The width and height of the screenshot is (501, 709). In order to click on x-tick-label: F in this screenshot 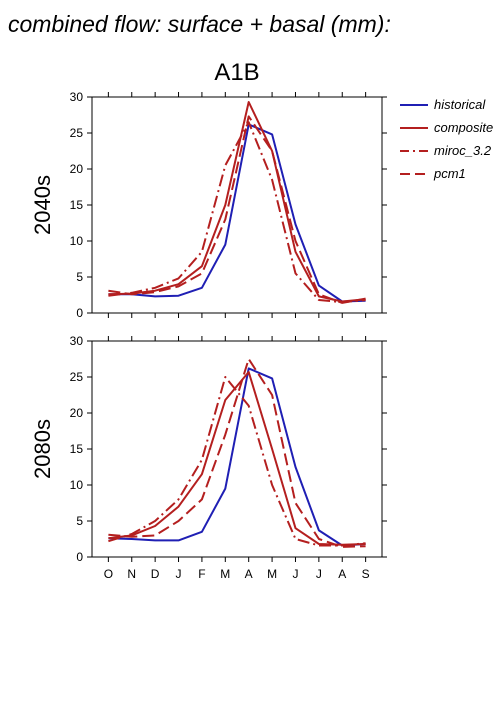, I will do `click(201, 574)`.